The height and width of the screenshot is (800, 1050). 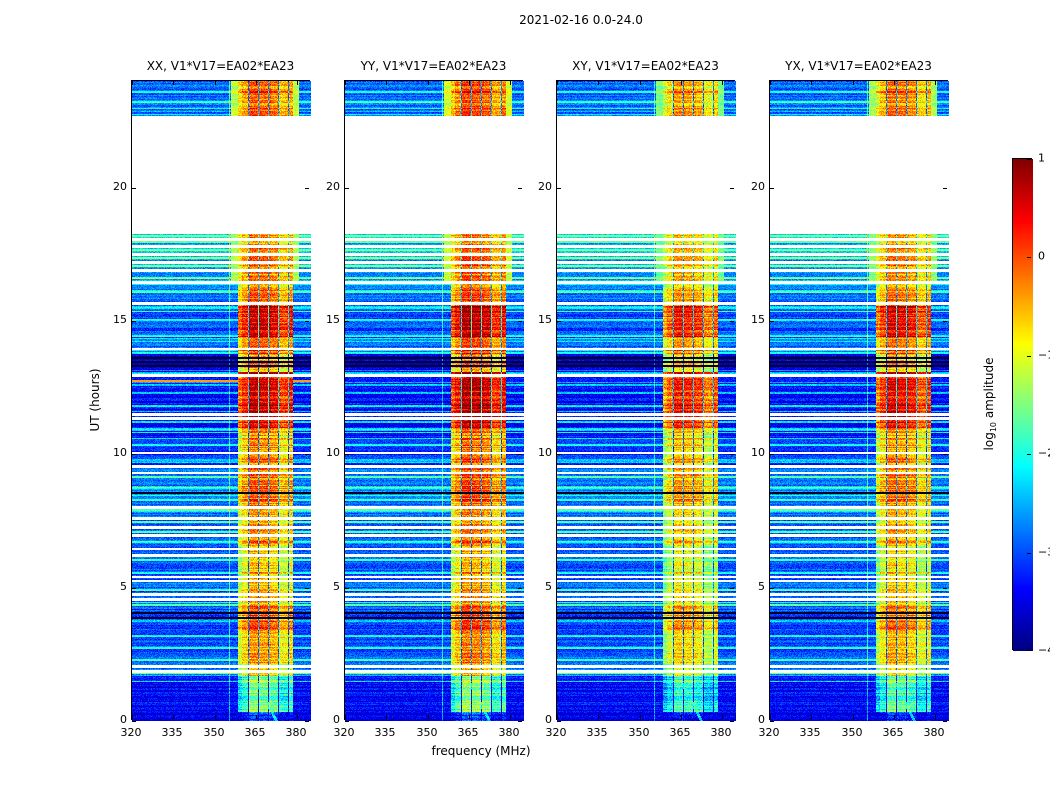 I want to click on spectrogram-panel-xy: XY, V1*V17=EA02*EA23, so click(x=646, y=390).